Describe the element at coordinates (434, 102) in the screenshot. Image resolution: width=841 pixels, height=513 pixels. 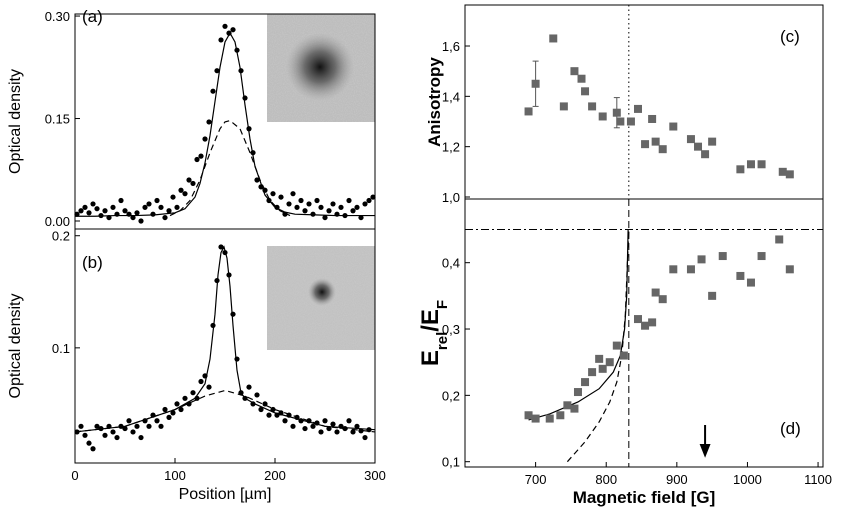
I see `y-axis-label: Anisotropy` at that location.